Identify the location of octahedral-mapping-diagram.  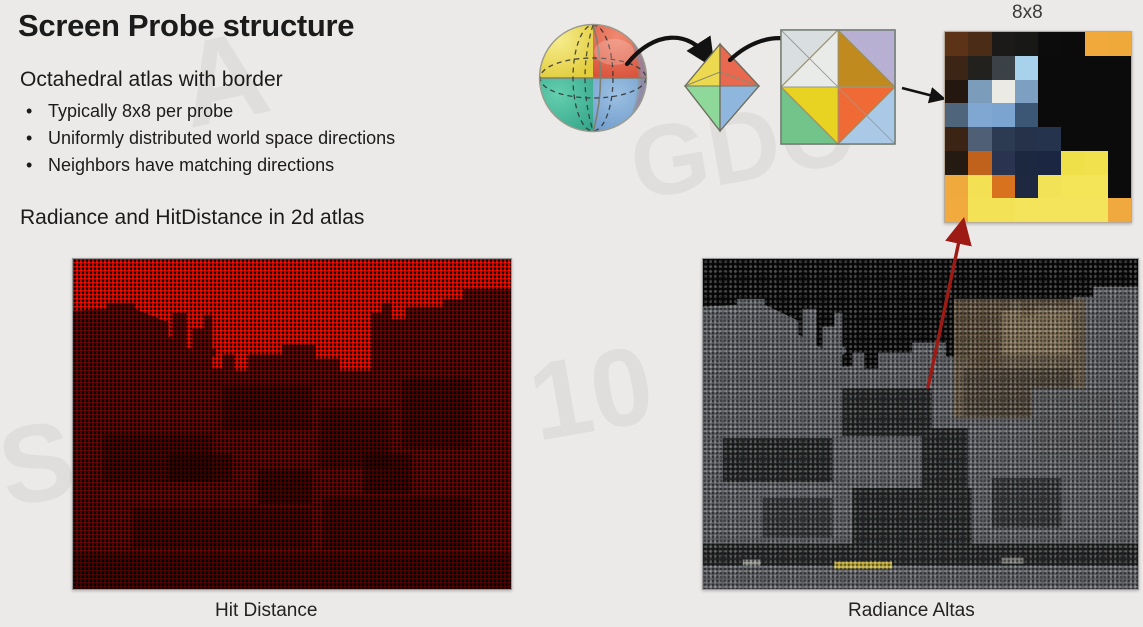
(740, 94).